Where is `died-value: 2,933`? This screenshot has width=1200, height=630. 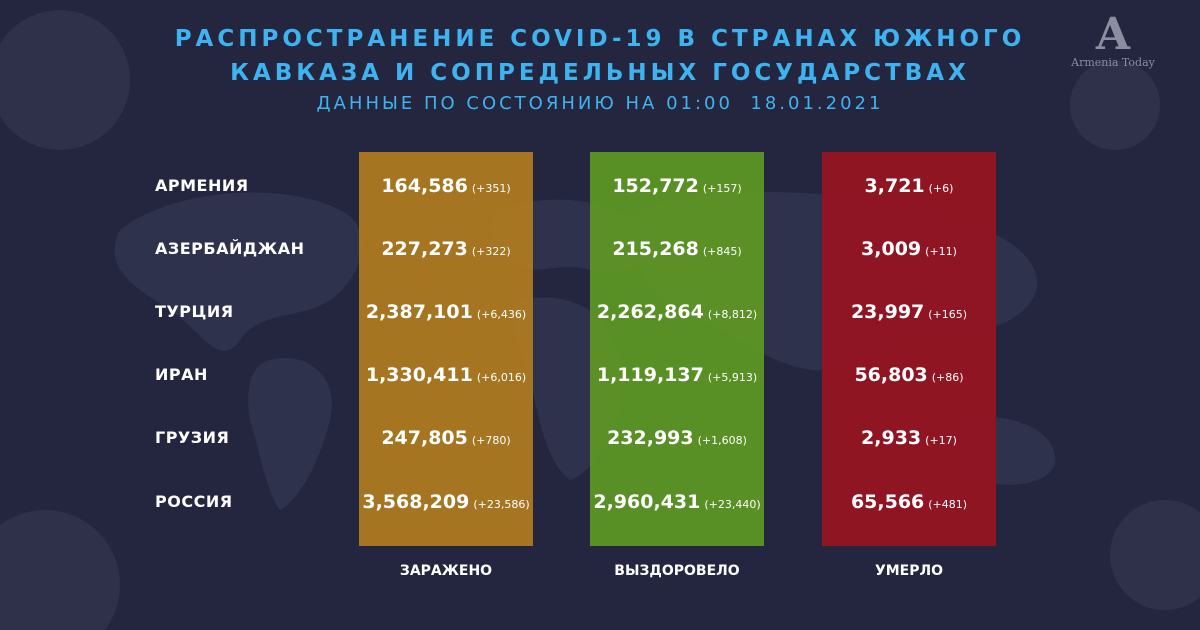
died-value: 2,933 is located at coordinates (891, 438).